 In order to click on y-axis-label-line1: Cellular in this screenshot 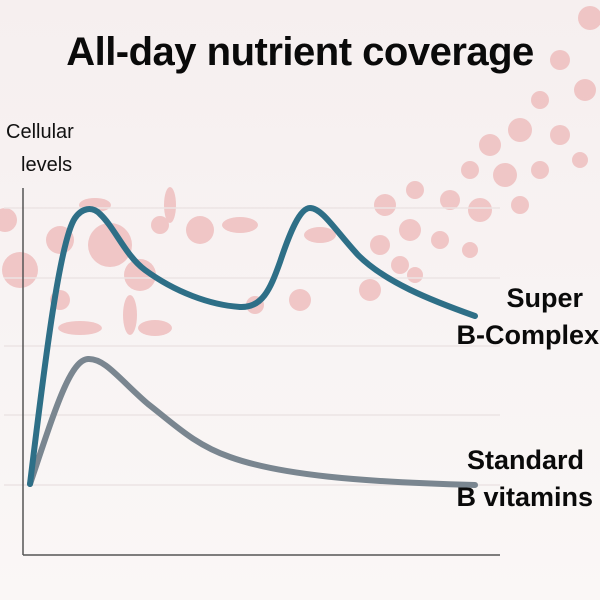, I will do `click(40, 132)`.